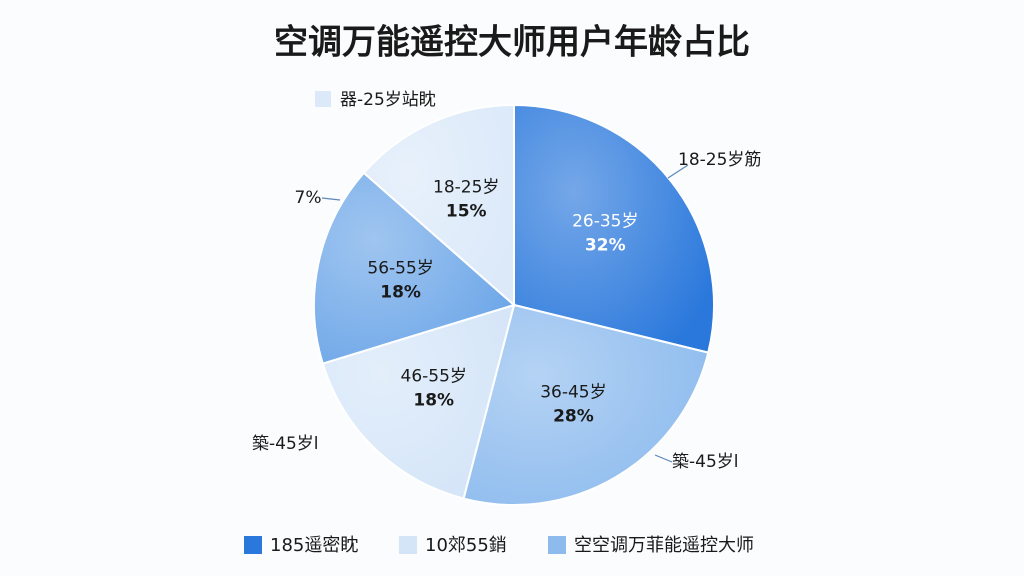  What do you see at coordinates (466, 187) in the screenshot?
I see `slice-category: 18-25岁` at bounding box center [466, 187].